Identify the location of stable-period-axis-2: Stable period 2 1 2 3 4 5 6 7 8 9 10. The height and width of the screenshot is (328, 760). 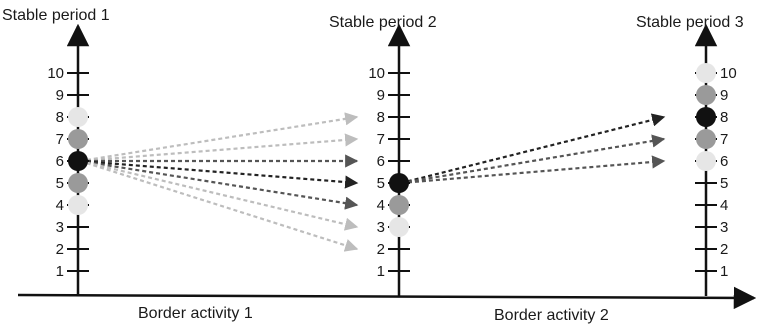
(383, 155).